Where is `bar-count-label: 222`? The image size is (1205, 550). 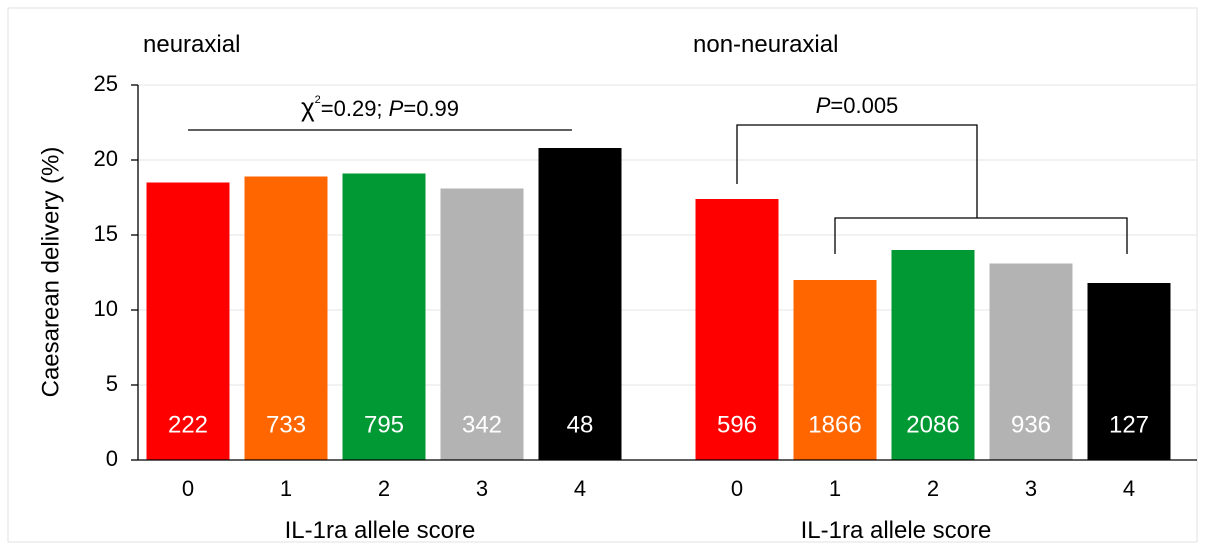 bar-count-label: 222 is located at coordinates (188, 424).